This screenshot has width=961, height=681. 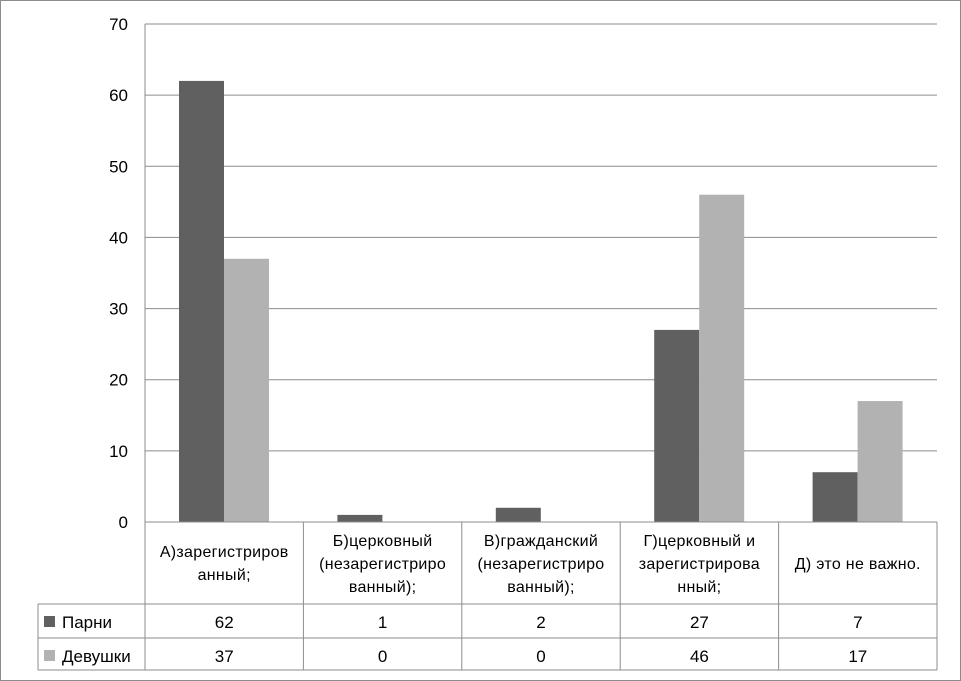 What do you see at coordinates (118, 95) in the screenshot?
I see `y-tick-label: 60` at bounding box center [118, 95].